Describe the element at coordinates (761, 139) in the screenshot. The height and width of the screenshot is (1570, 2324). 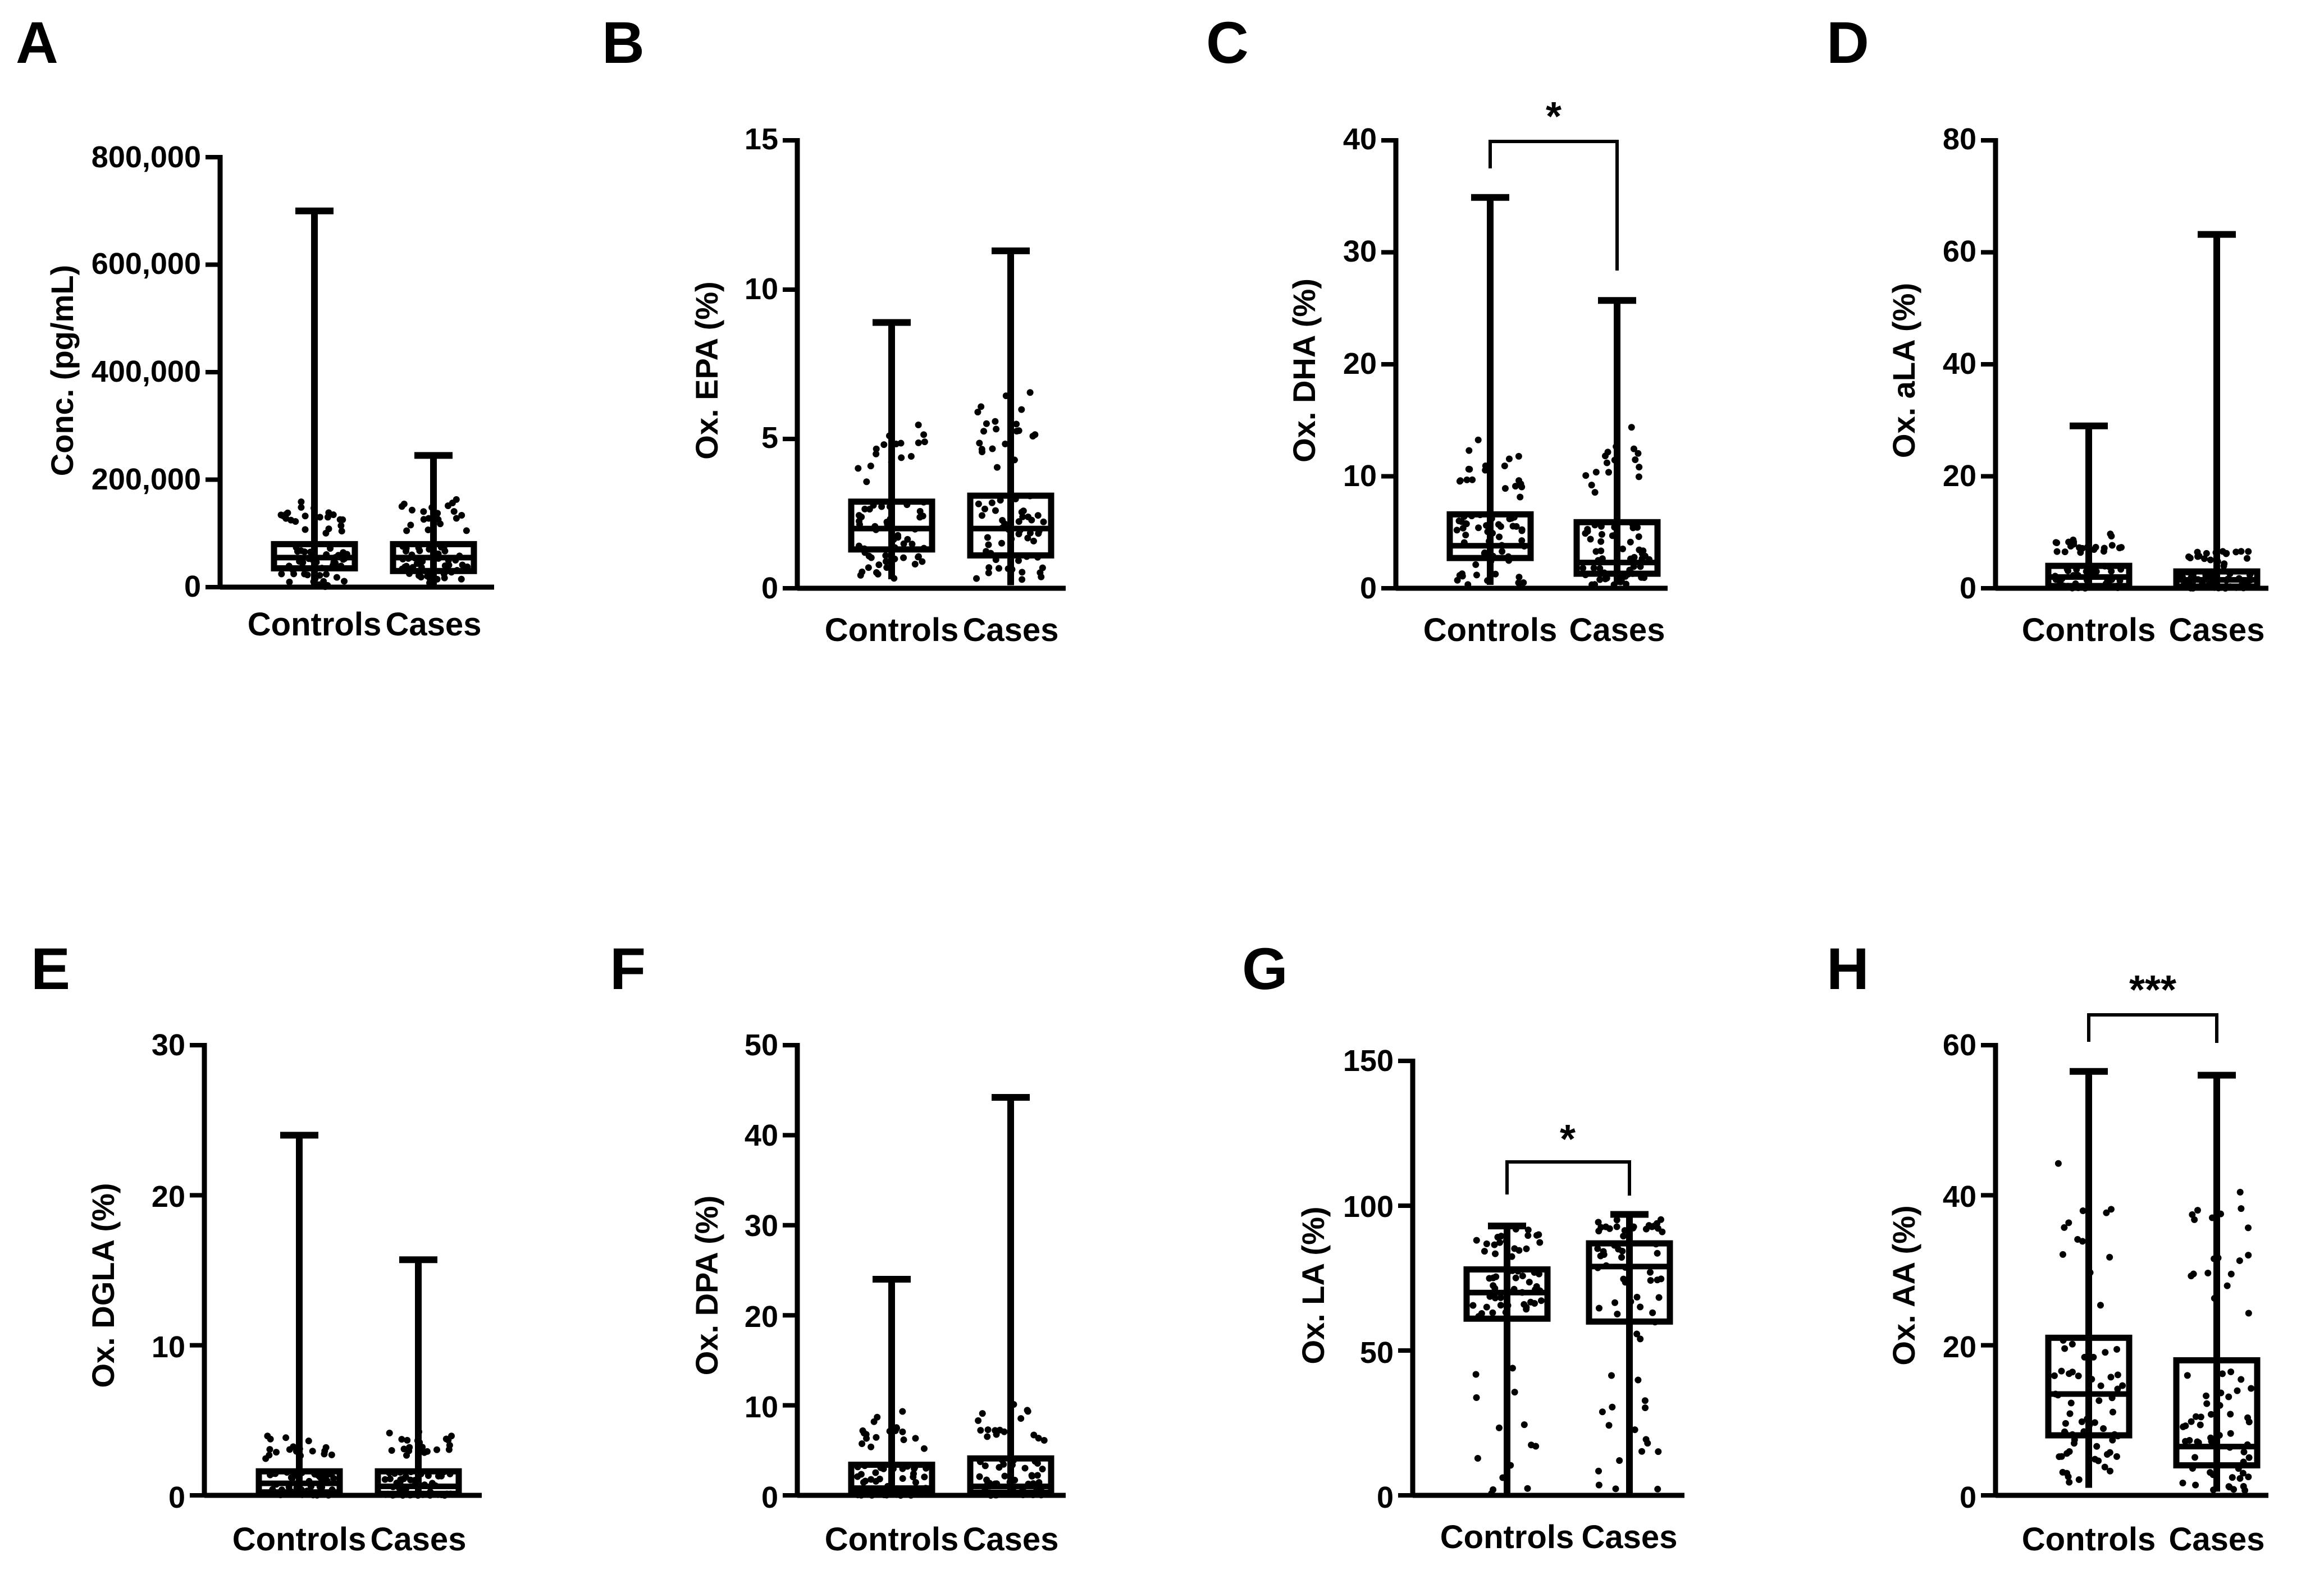
I see `y-tick-label: 15` at that location.